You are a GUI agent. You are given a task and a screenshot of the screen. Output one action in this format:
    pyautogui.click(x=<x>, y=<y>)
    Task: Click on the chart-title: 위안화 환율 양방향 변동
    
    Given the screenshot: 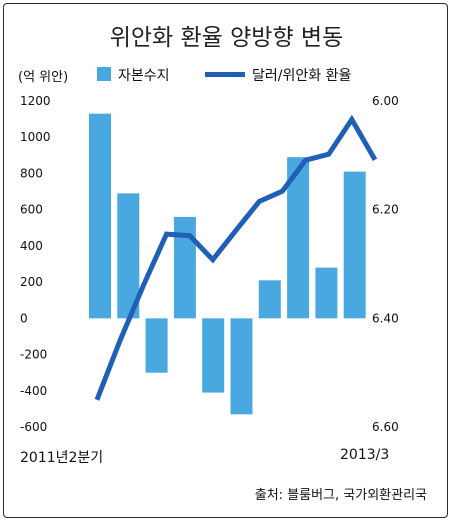 What is the action you would take?
    pyautogui.click(x=226, y=38)
    